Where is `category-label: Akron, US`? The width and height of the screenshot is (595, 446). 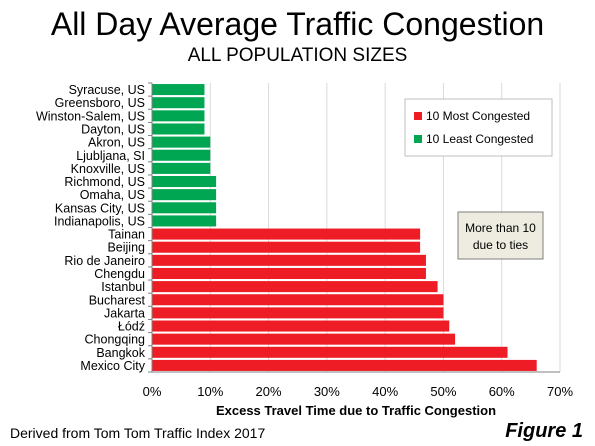
category-label: Akron, US is located at coordinates (116, 143).